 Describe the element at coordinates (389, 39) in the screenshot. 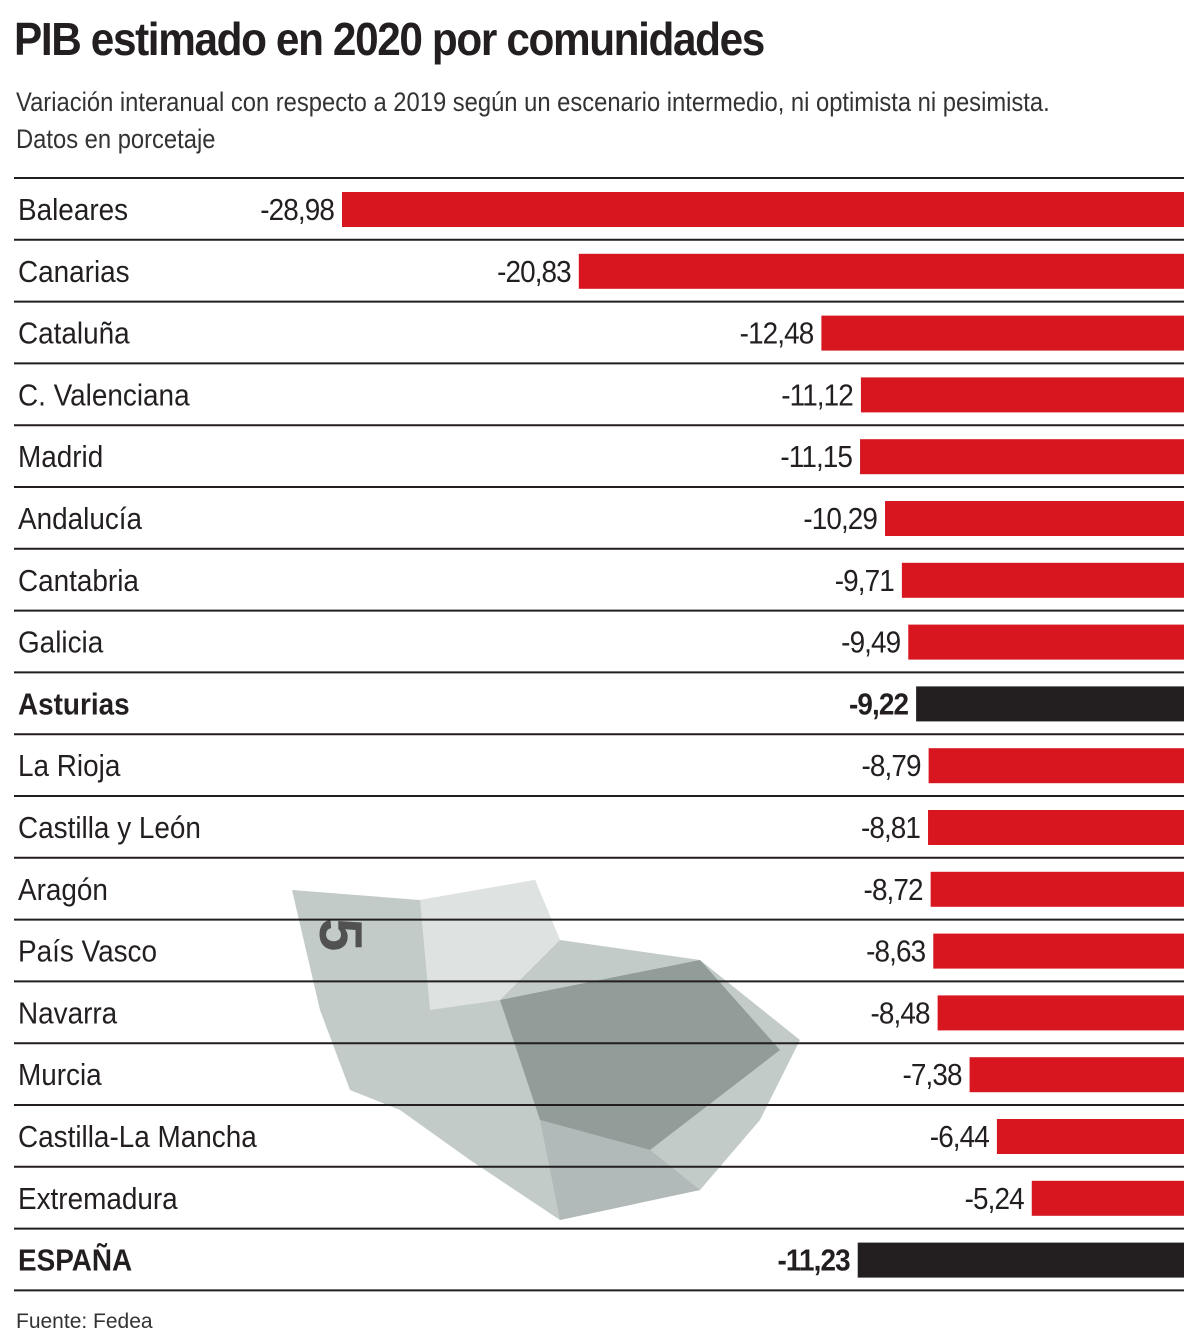

I see `chart-title: PIB estimado en 2020 por comunidades` at that location.